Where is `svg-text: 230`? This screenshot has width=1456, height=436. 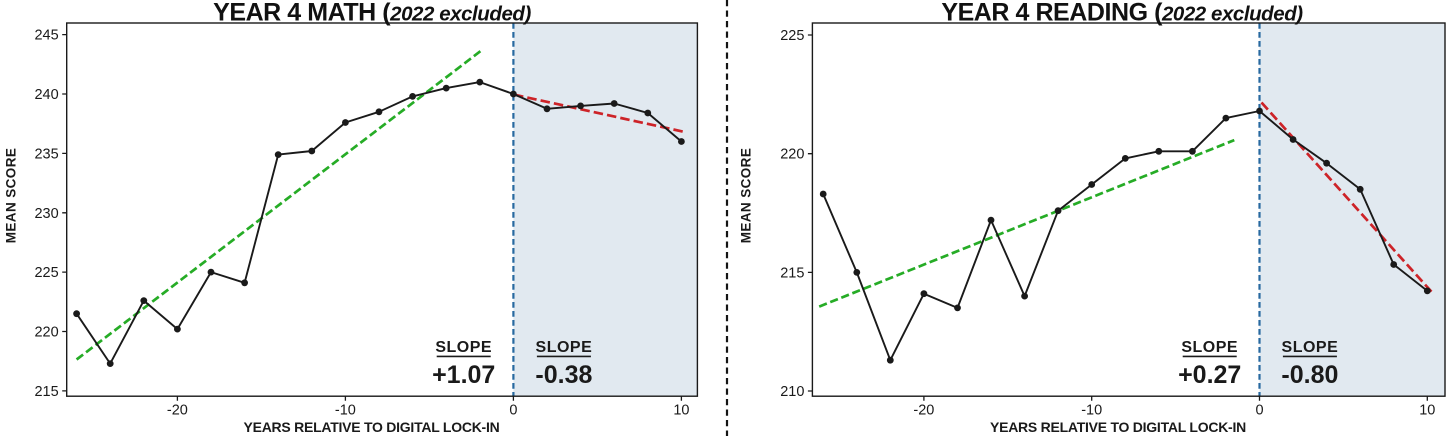 svg-text: 230 is located at coordinates (46, 214).